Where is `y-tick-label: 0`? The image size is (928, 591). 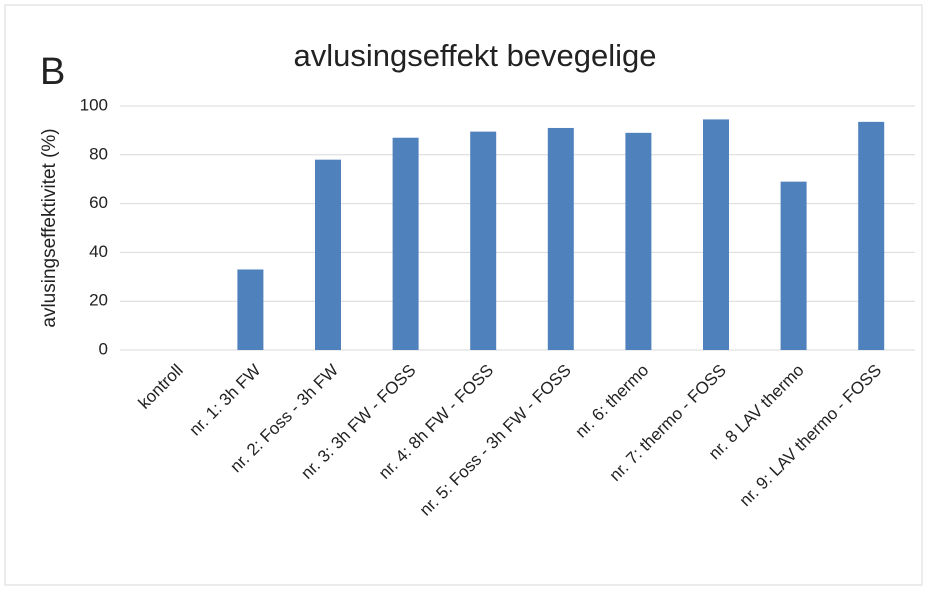
y-tick-label: 0 is located at coordinates (103, 348).